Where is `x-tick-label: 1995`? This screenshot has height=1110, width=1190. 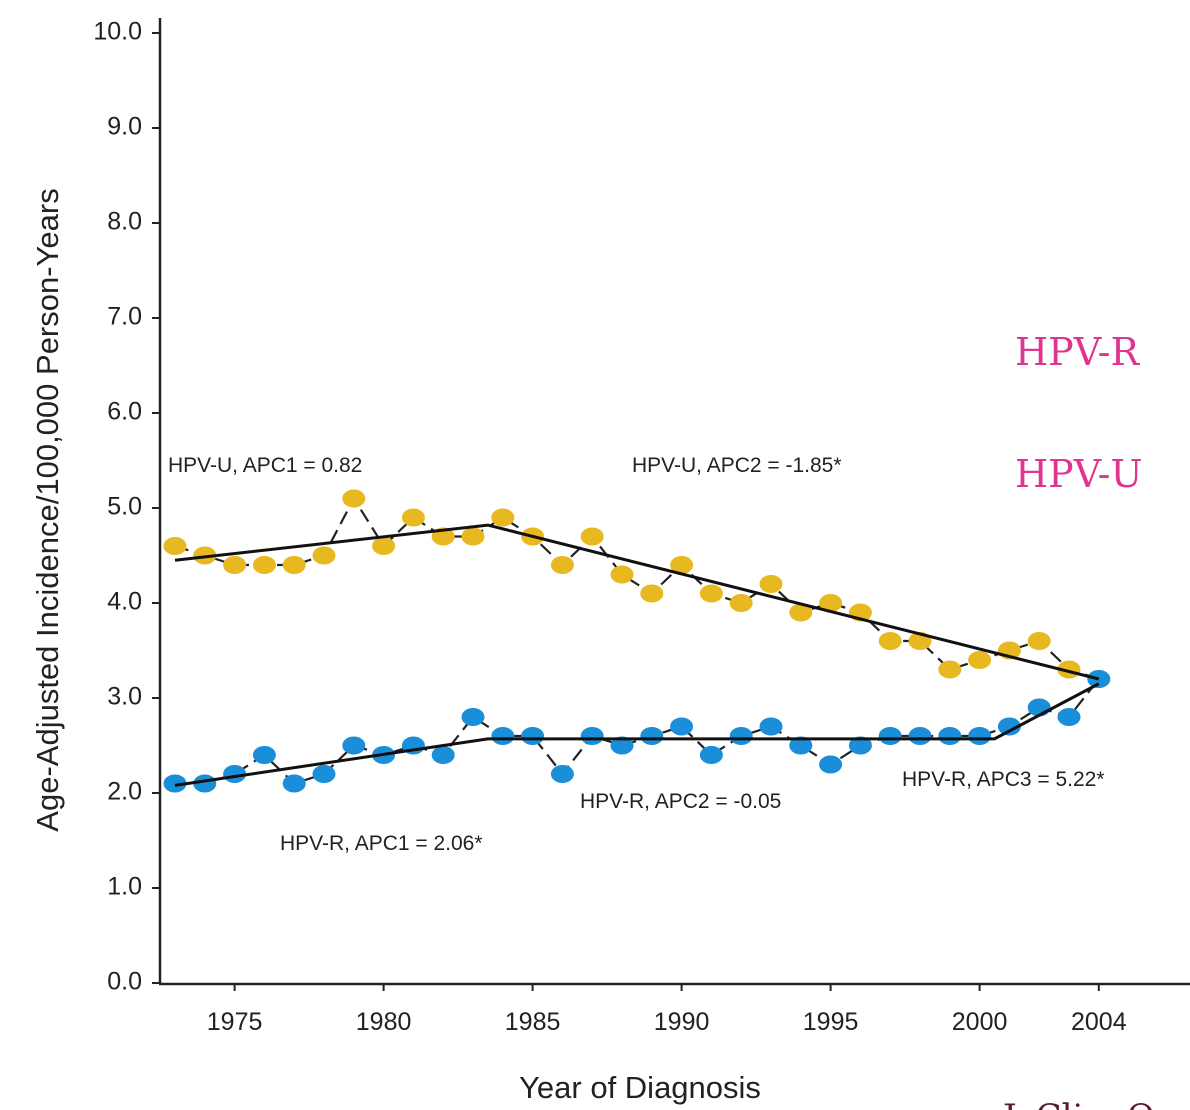 x-tick-label: 1995 is located at coordinates (831, 1022).